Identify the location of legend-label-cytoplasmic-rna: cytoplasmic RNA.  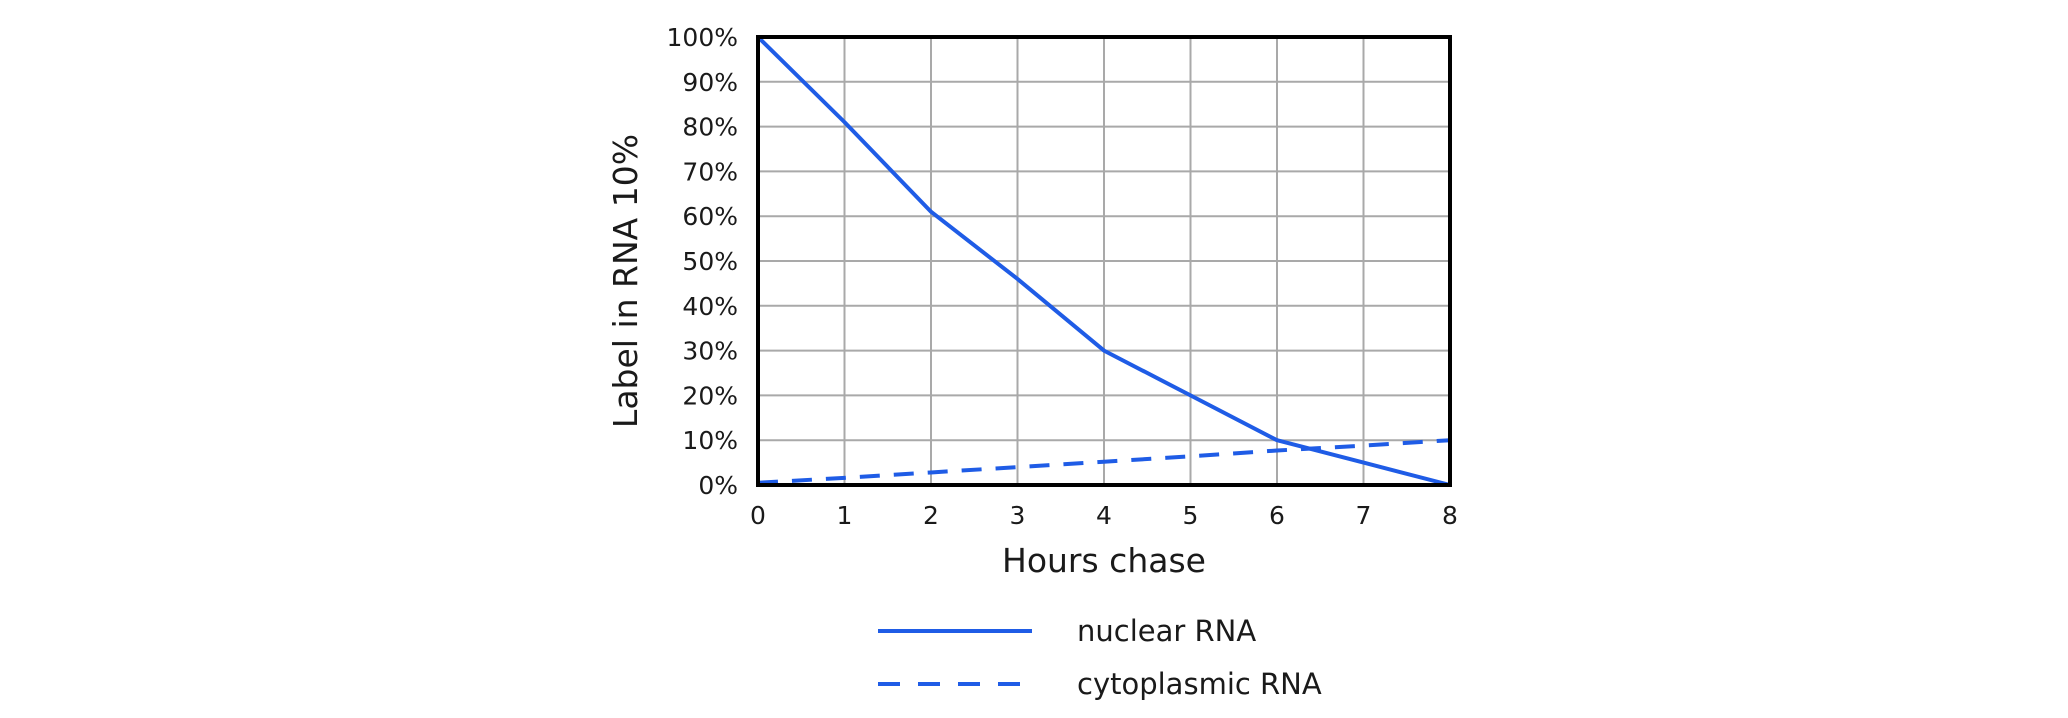
(1199, 684).